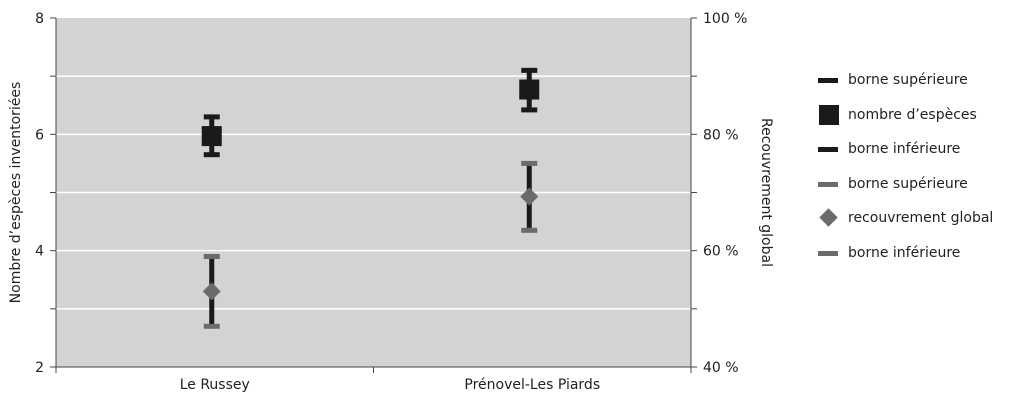 The width and height of the screenshot is (1017, 396). I want to click on legend-label: recouvrement global, so click(921, 218).